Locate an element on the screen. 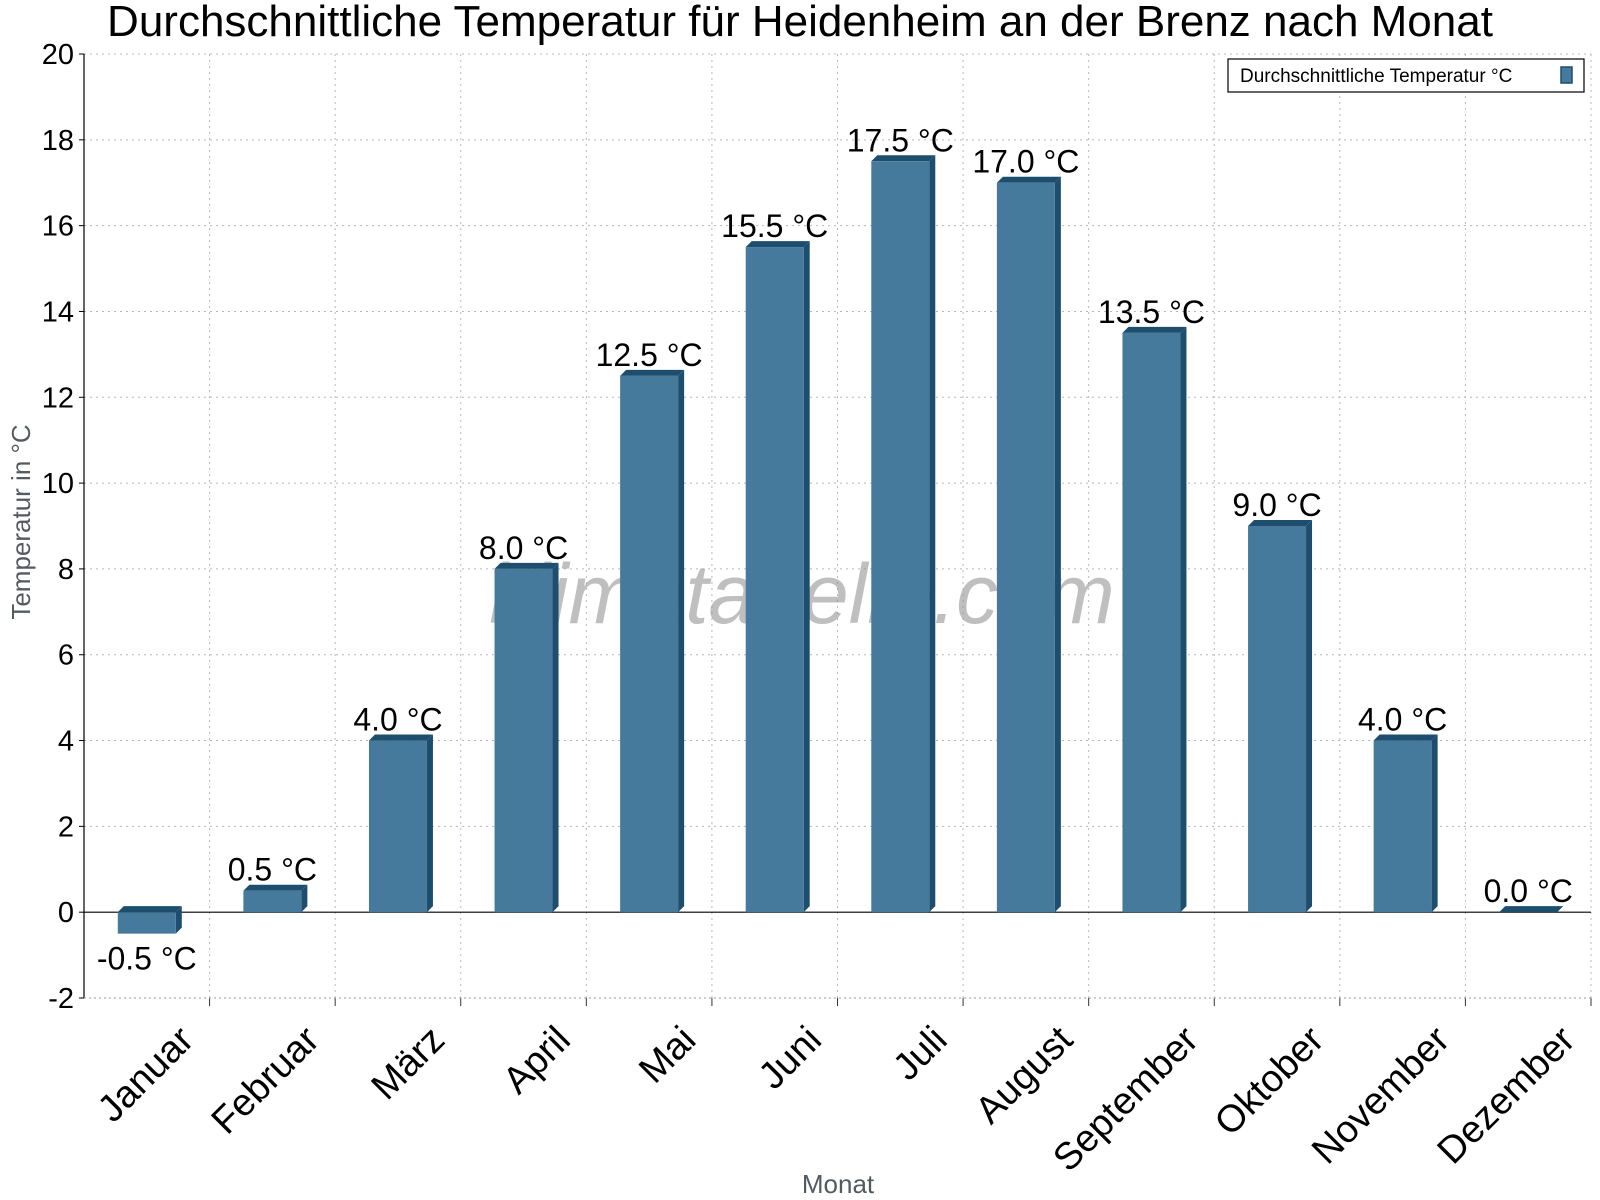 The height and width of the screenshot is (1200, 1600). x-tick-label: Mai is located at coordinates (667, 1055).